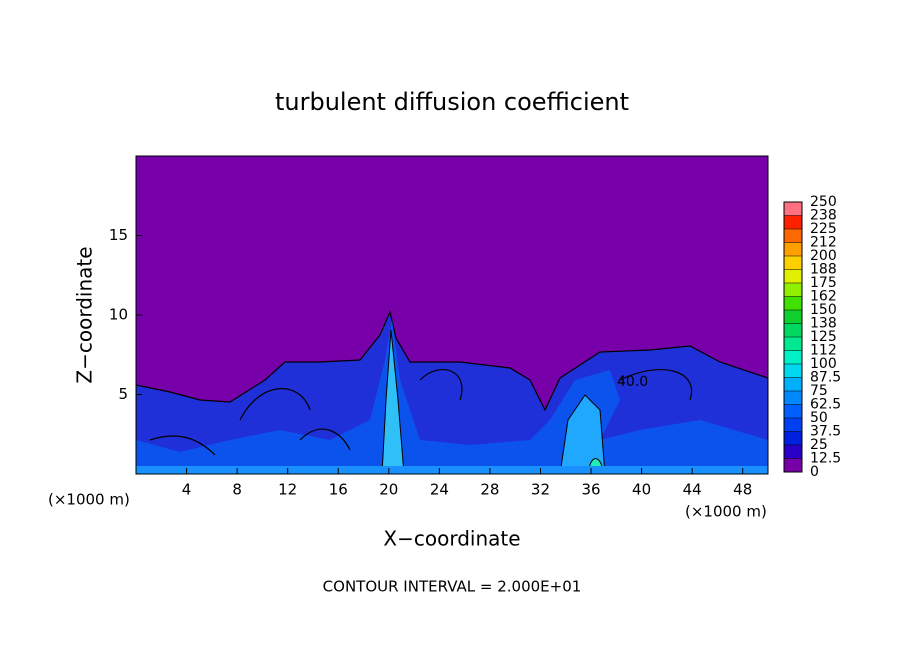 This screenshot has width=904, height=654. What do you see at coordinates (451, 539) in the screenshot?
I see `x-axis-label: X−coordinate` at bounding box center [451, 539].